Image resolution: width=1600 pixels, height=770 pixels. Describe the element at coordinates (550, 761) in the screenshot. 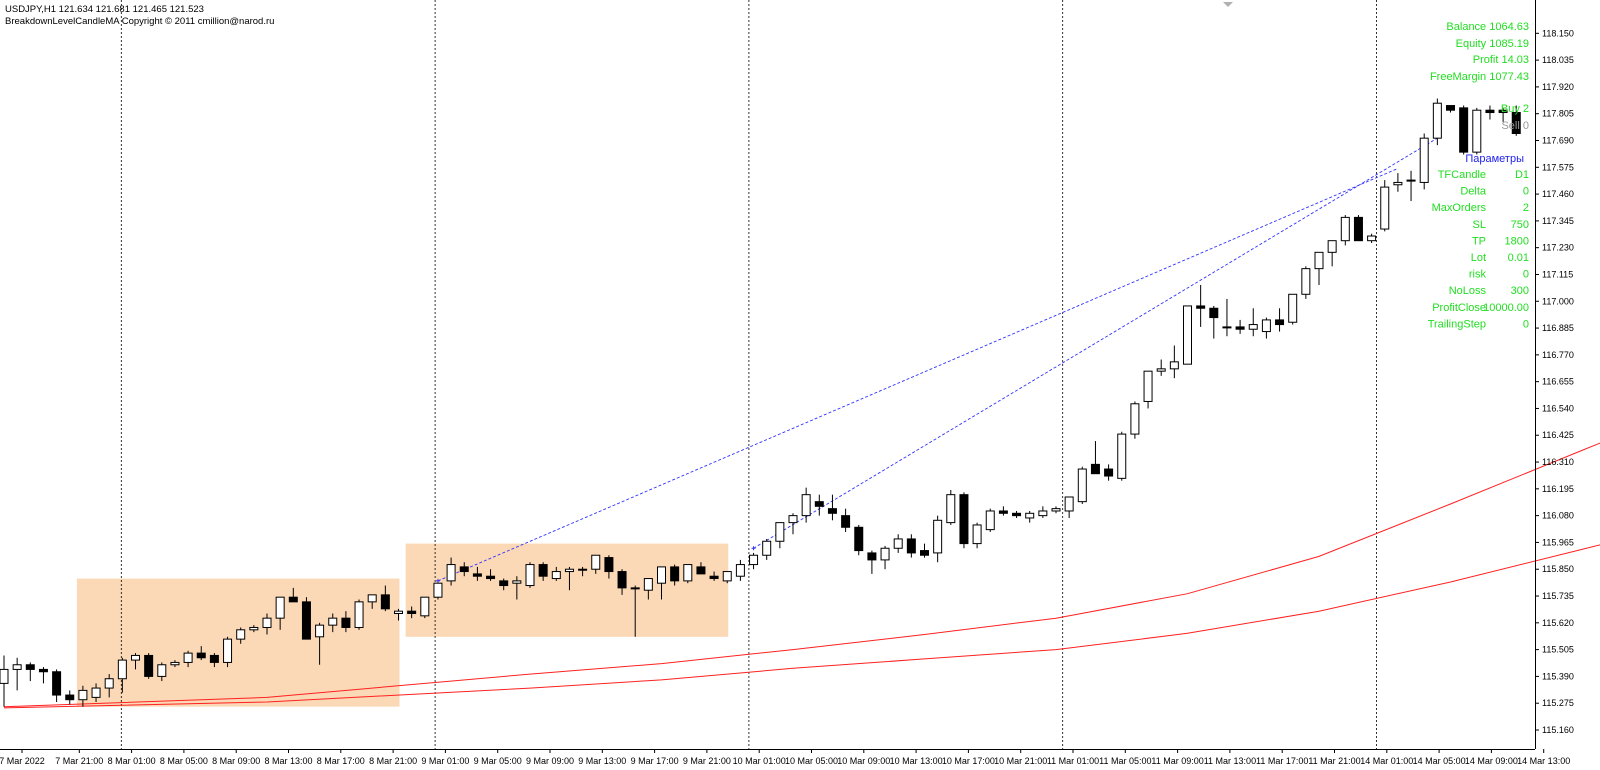

I see `time-tick-label: 9 Mar 09:00` at that location.